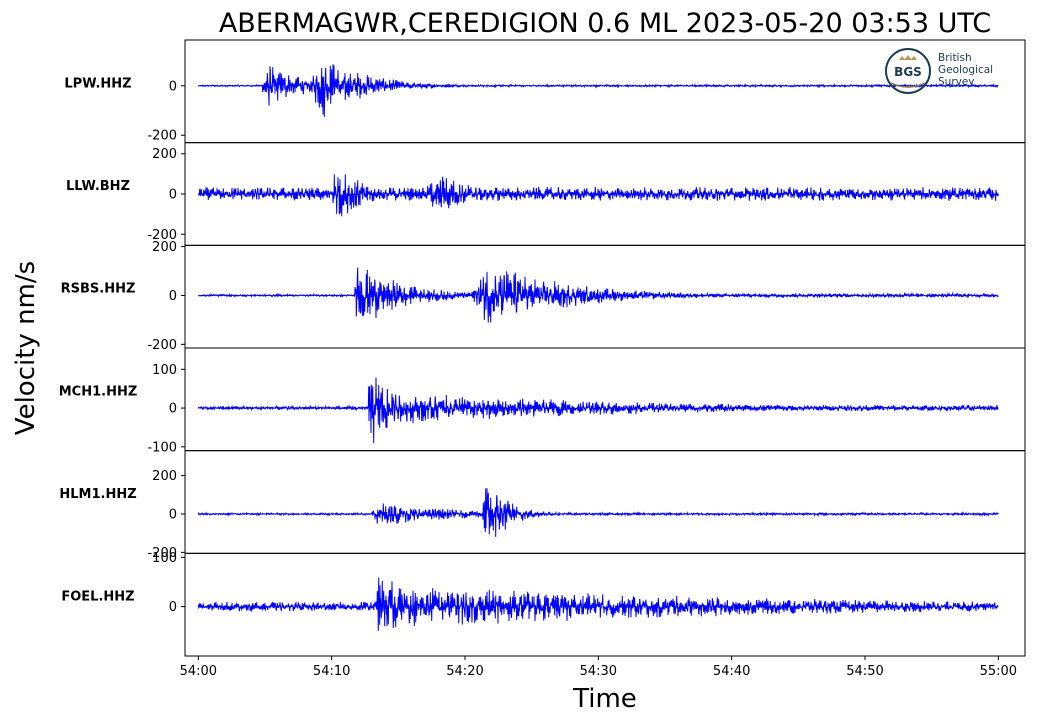  I want to click on trace-panel-hlm1-hhz: 200 0 -200 HLM1.HHZ, so click(542, 505).